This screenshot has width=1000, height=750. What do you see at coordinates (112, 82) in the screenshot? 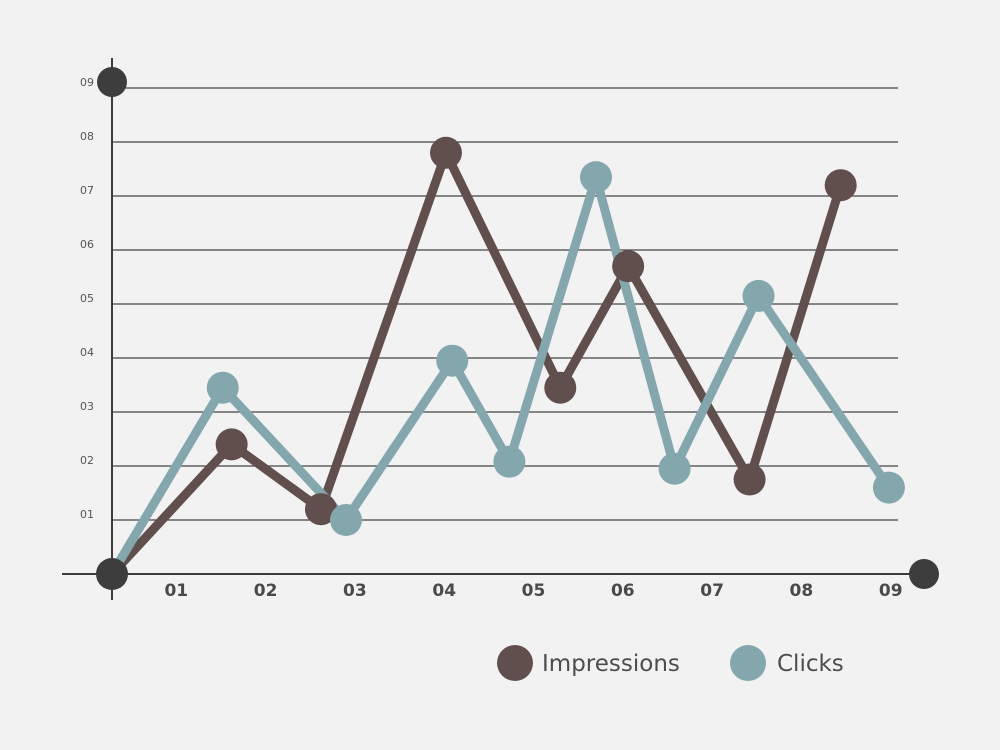
I see `y-axis-end-dot` at bounding box center [112, 82].